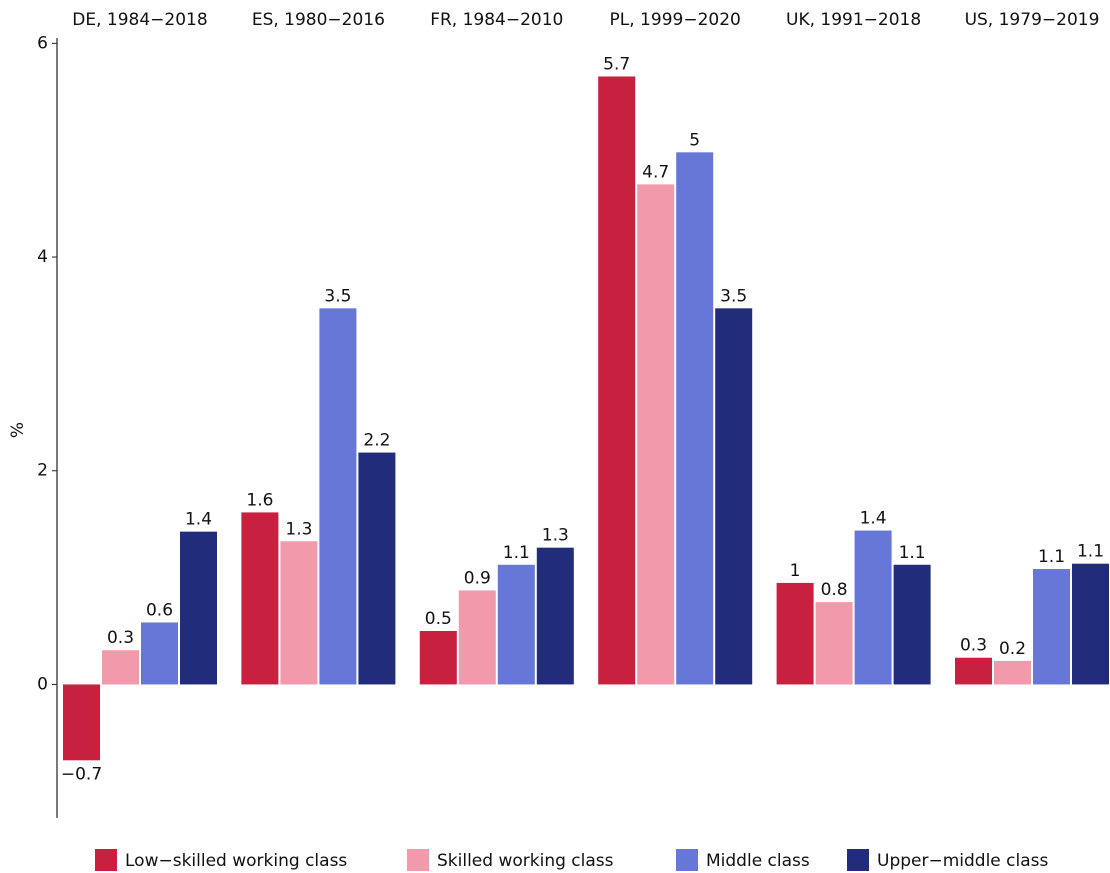  I want to click on y-tick-label: 0, so click(42, 684).